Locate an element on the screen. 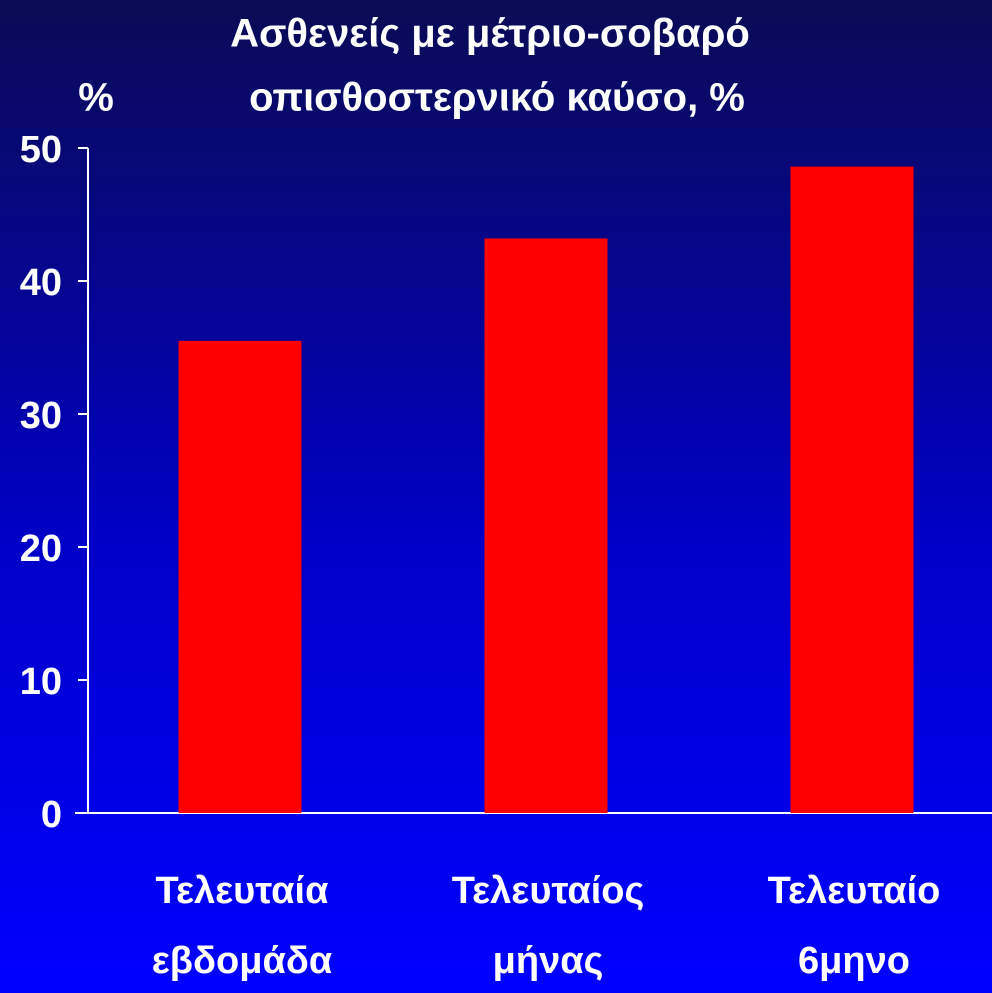 The width and height of the screenshot is (992, 993). chart-title: Ασθενείς με μέτριο-σοβαρό is located at coordinates (490, 34).